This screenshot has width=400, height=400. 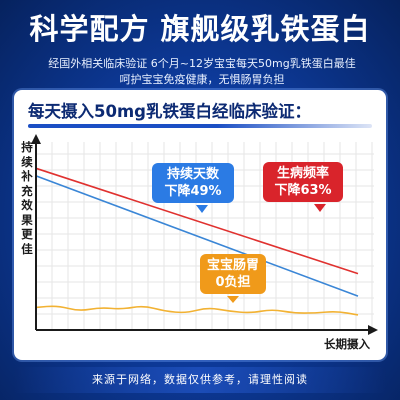 What do you see at coordinates (232, 265) in the screenshot?
I see `annotation-gut-line-1: 宝宝肠胃` at bounding box center [232, 265].